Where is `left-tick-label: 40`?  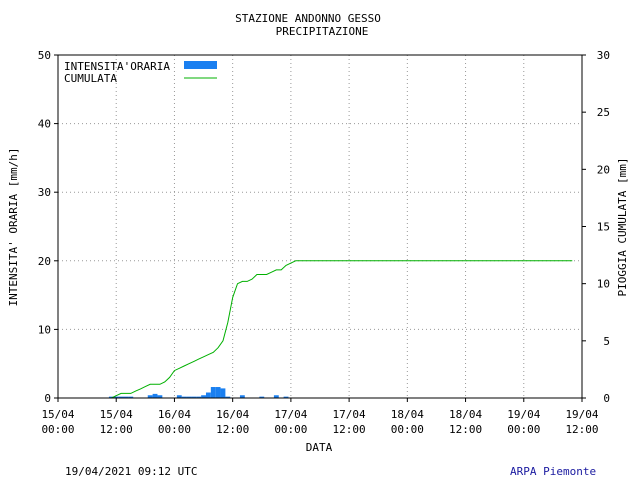
left-tick-label: 40 is located at coordinates (44, 124).